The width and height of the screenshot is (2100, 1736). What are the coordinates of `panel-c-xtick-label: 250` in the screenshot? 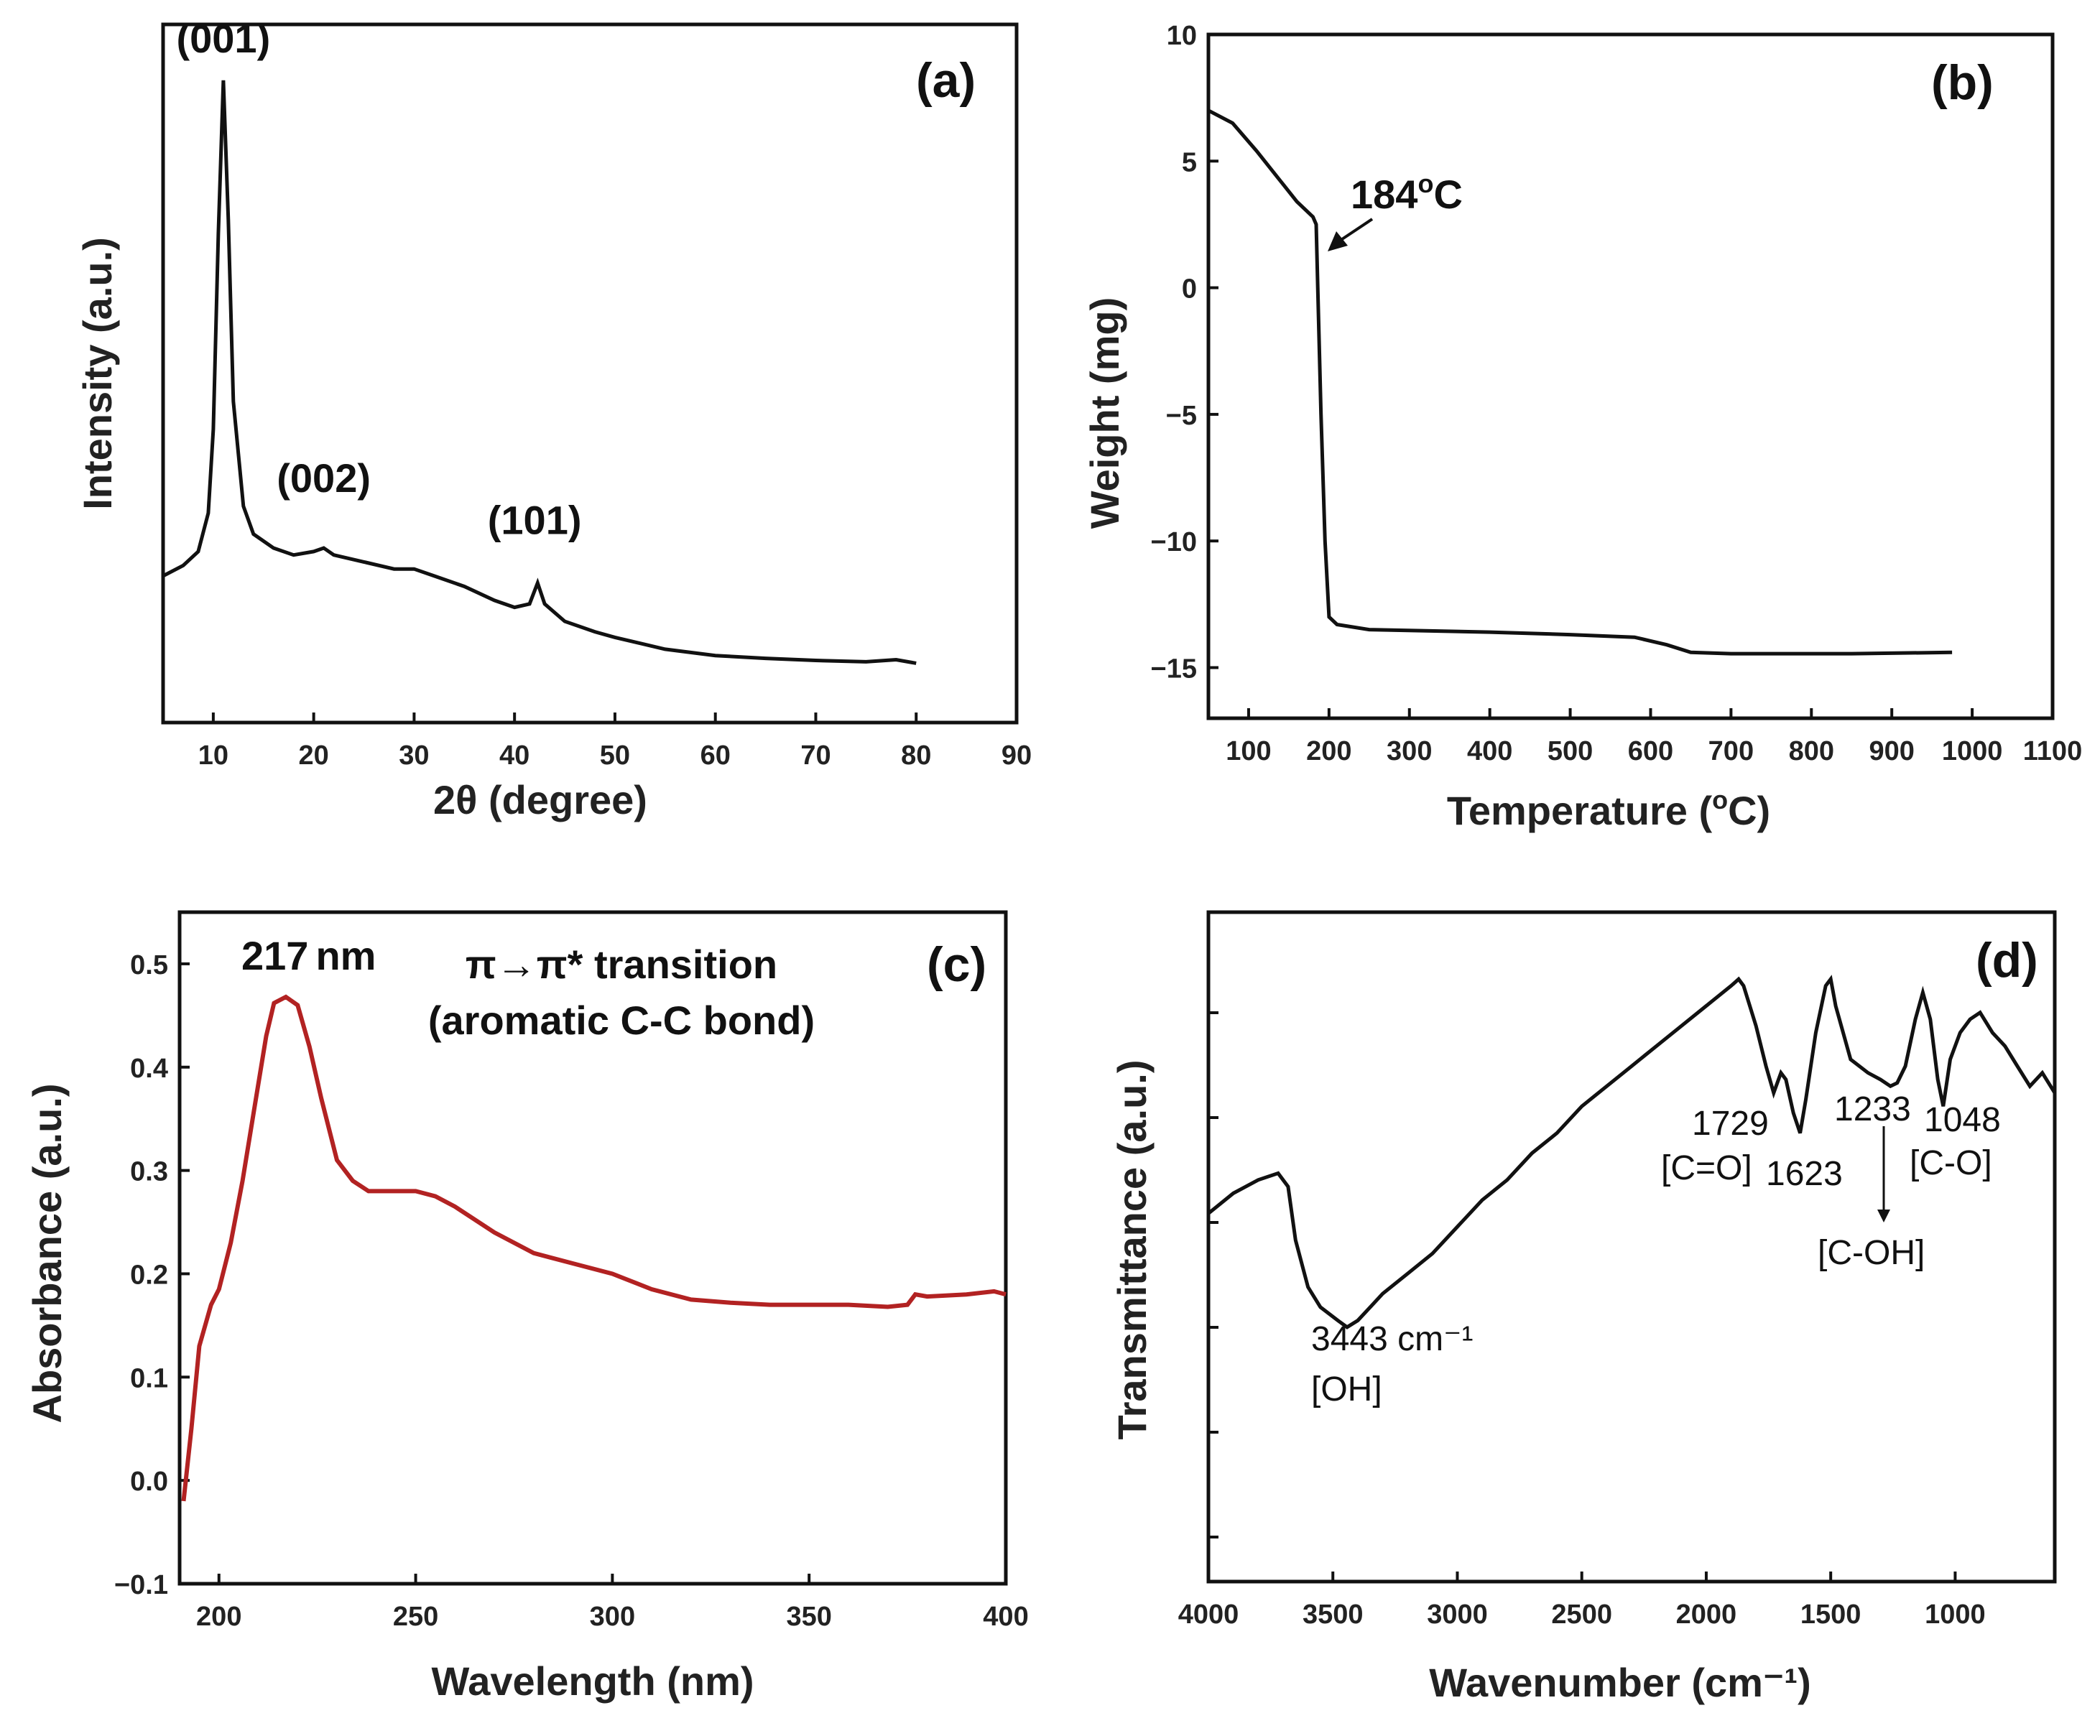 It's located at (416, 1617).